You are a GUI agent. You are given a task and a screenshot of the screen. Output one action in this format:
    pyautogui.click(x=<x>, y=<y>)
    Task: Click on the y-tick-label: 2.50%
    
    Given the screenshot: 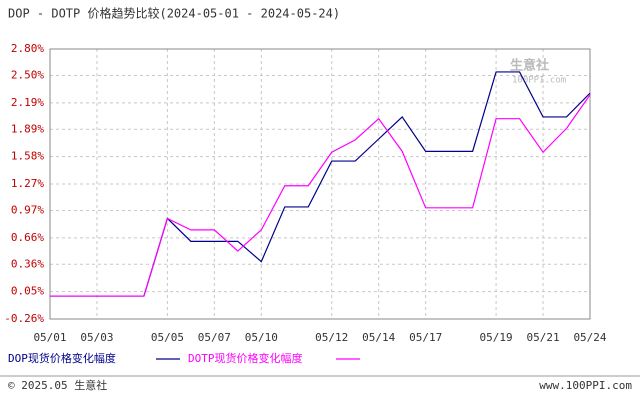 What is the action you would take?
    pyautogui.click(x=27, y=74)
    